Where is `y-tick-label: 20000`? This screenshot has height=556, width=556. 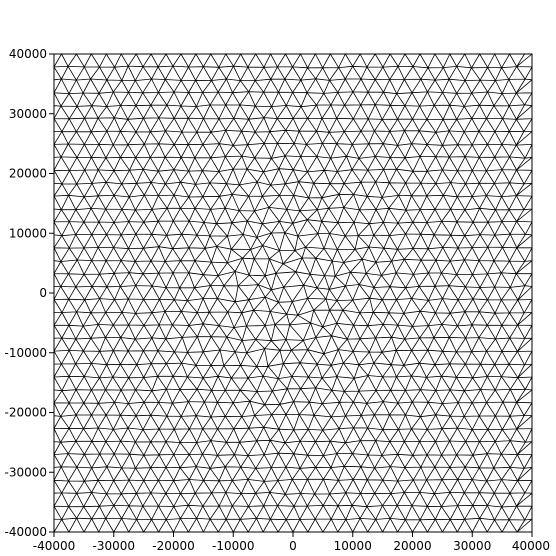 y-tick-label: 20000 is located at coordinates (28, 174).